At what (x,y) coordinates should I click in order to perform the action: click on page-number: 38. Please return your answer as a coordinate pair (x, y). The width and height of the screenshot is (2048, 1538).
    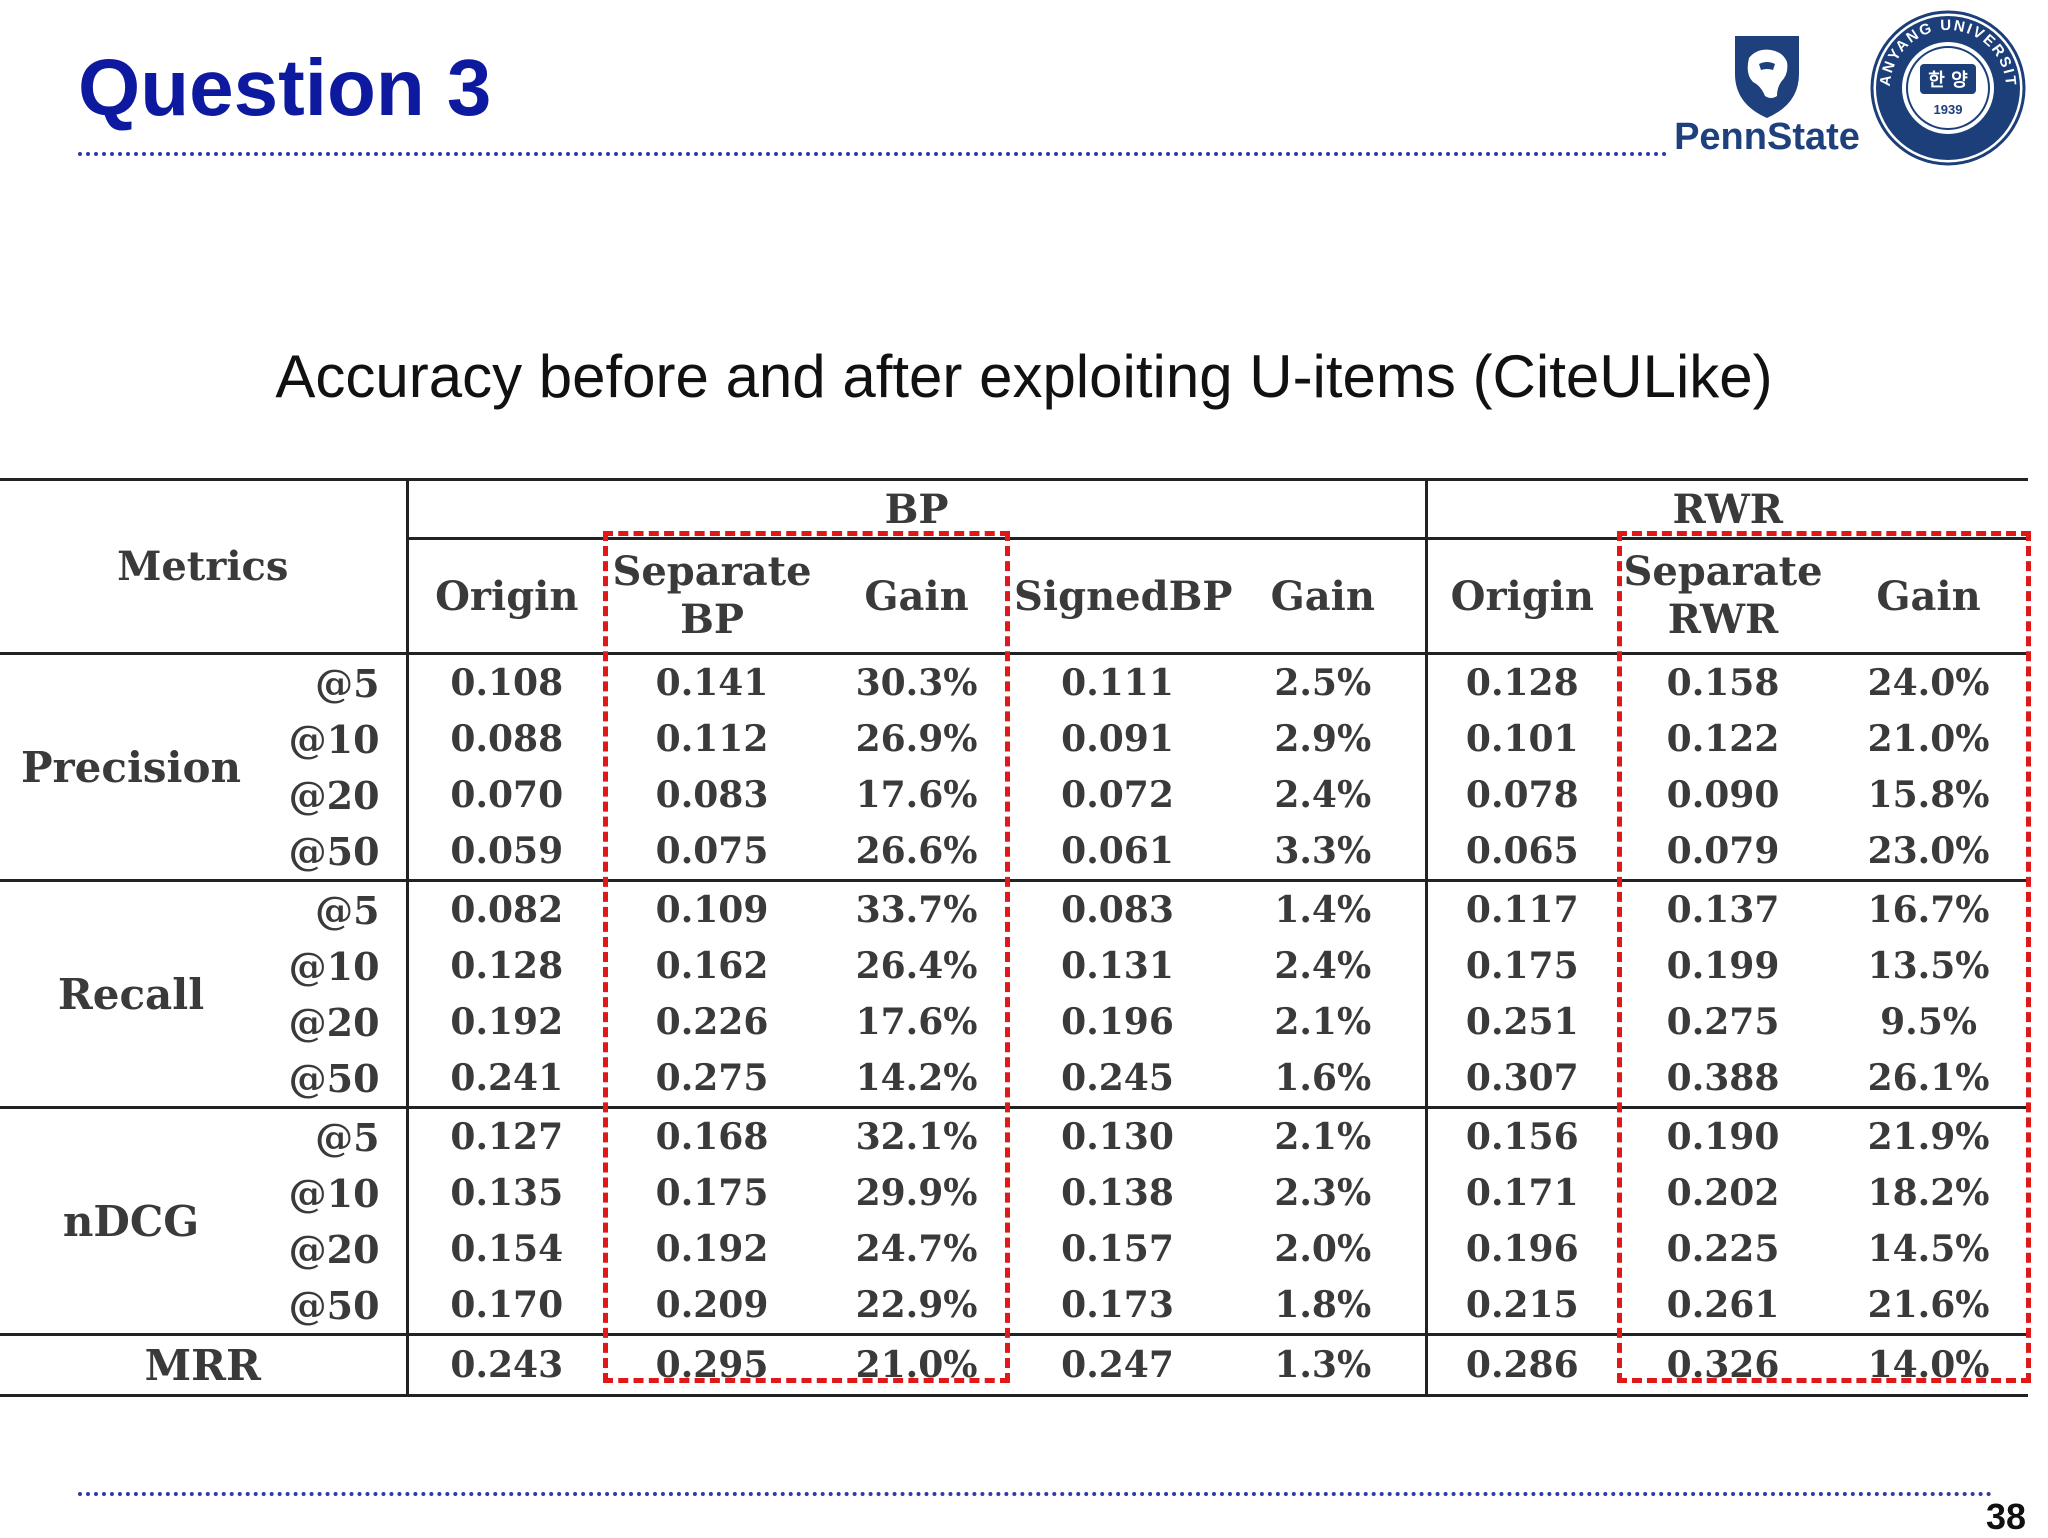
    Looking at the image, I should click on (2005, 1516).